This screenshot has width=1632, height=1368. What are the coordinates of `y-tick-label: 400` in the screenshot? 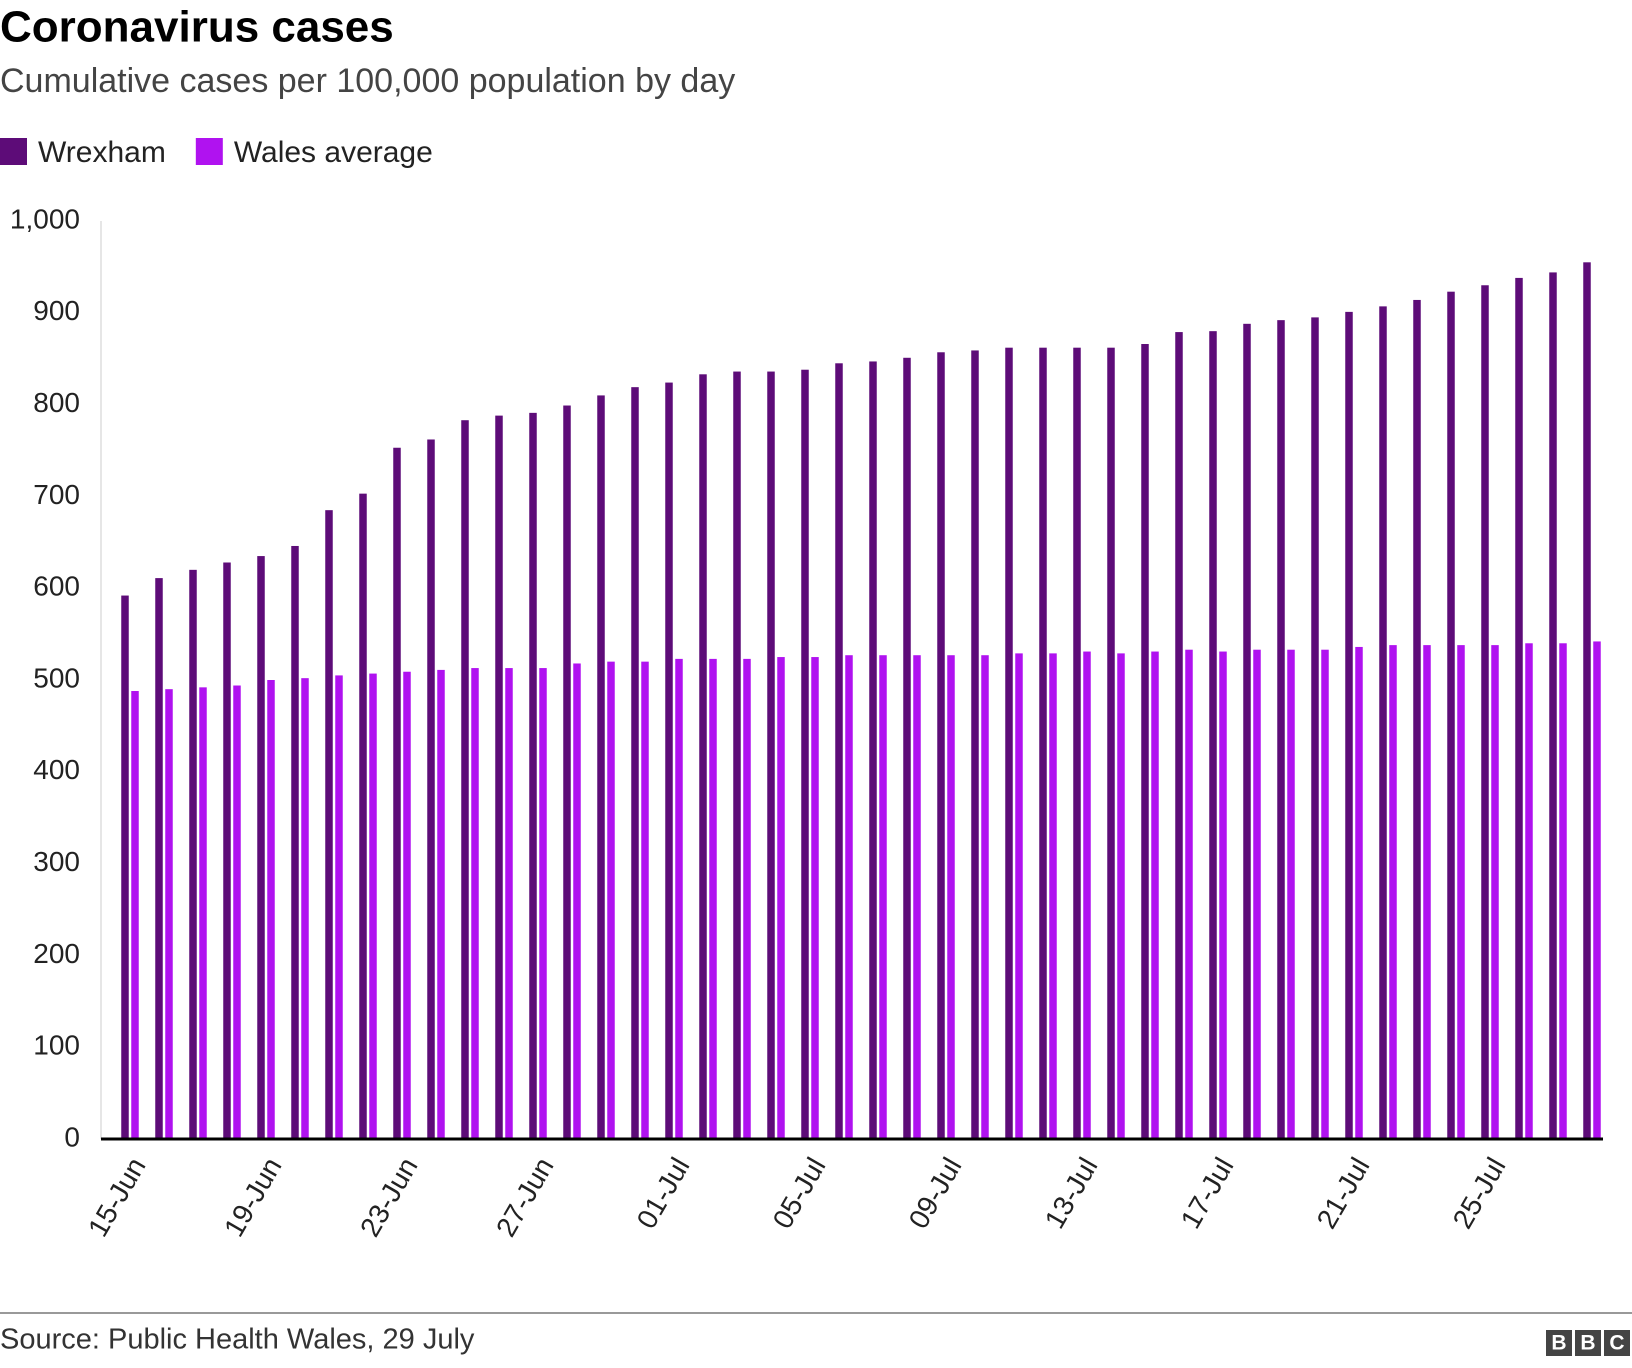 It's located at (56, 769).